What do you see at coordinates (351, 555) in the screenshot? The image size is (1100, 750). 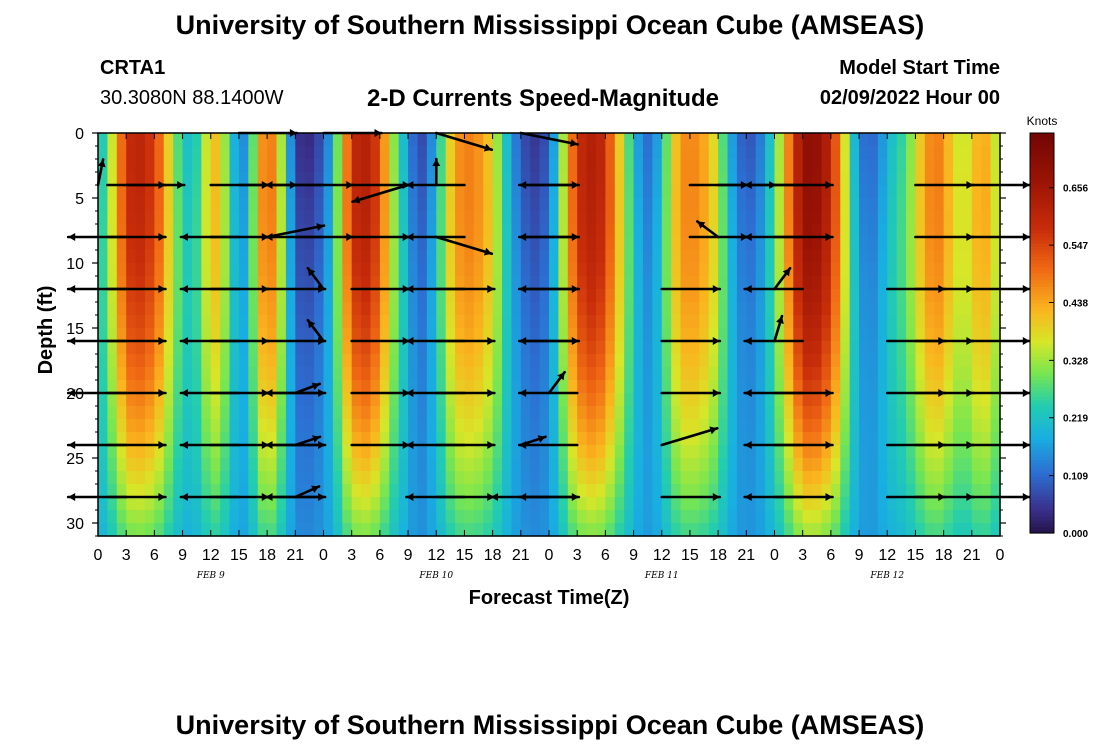 I see `x-tick-label: 3` at bounding box center [351, 555].